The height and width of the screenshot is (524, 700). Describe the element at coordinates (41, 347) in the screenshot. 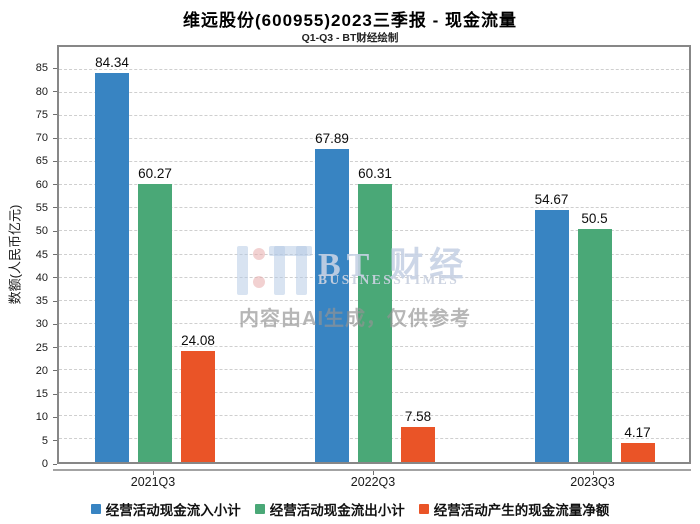

I see `y-tick-label: 25` at that location.